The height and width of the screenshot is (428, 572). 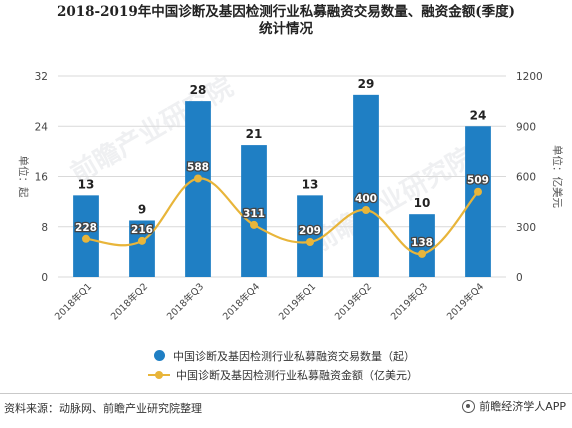 What do you see at coordinates (526, 127) in the screenshot?
I see `y-right-tick-label: 900` at bounding box center [526, 127].